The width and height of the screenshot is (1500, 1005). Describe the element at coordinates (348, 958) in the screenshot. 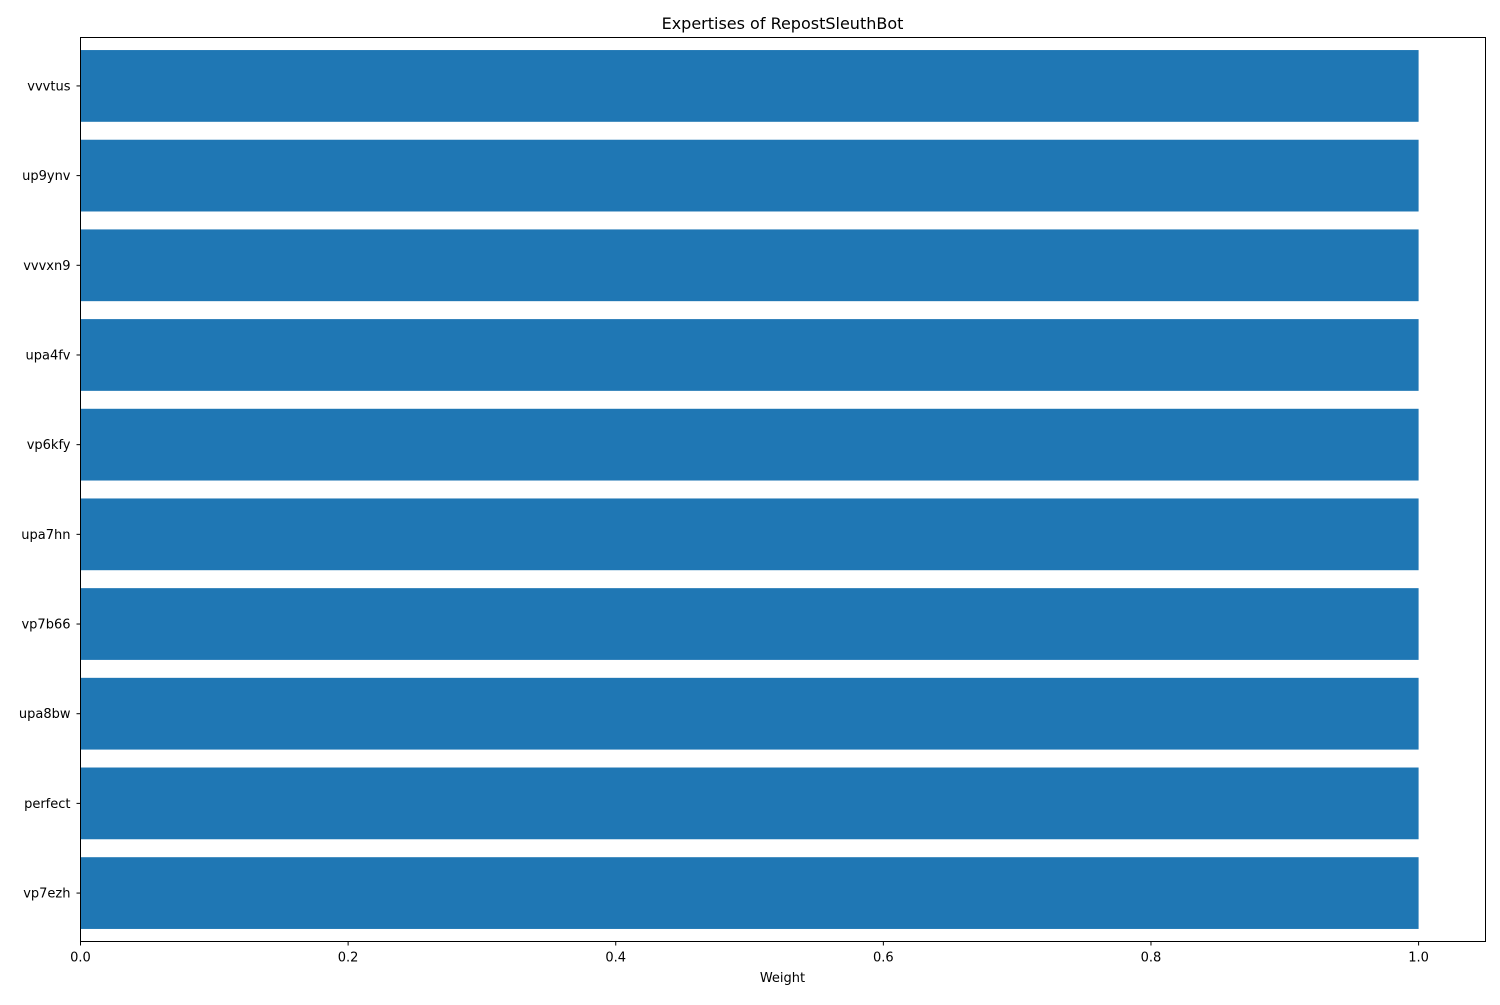

I see `x-tick-label: 0.2` at that location.